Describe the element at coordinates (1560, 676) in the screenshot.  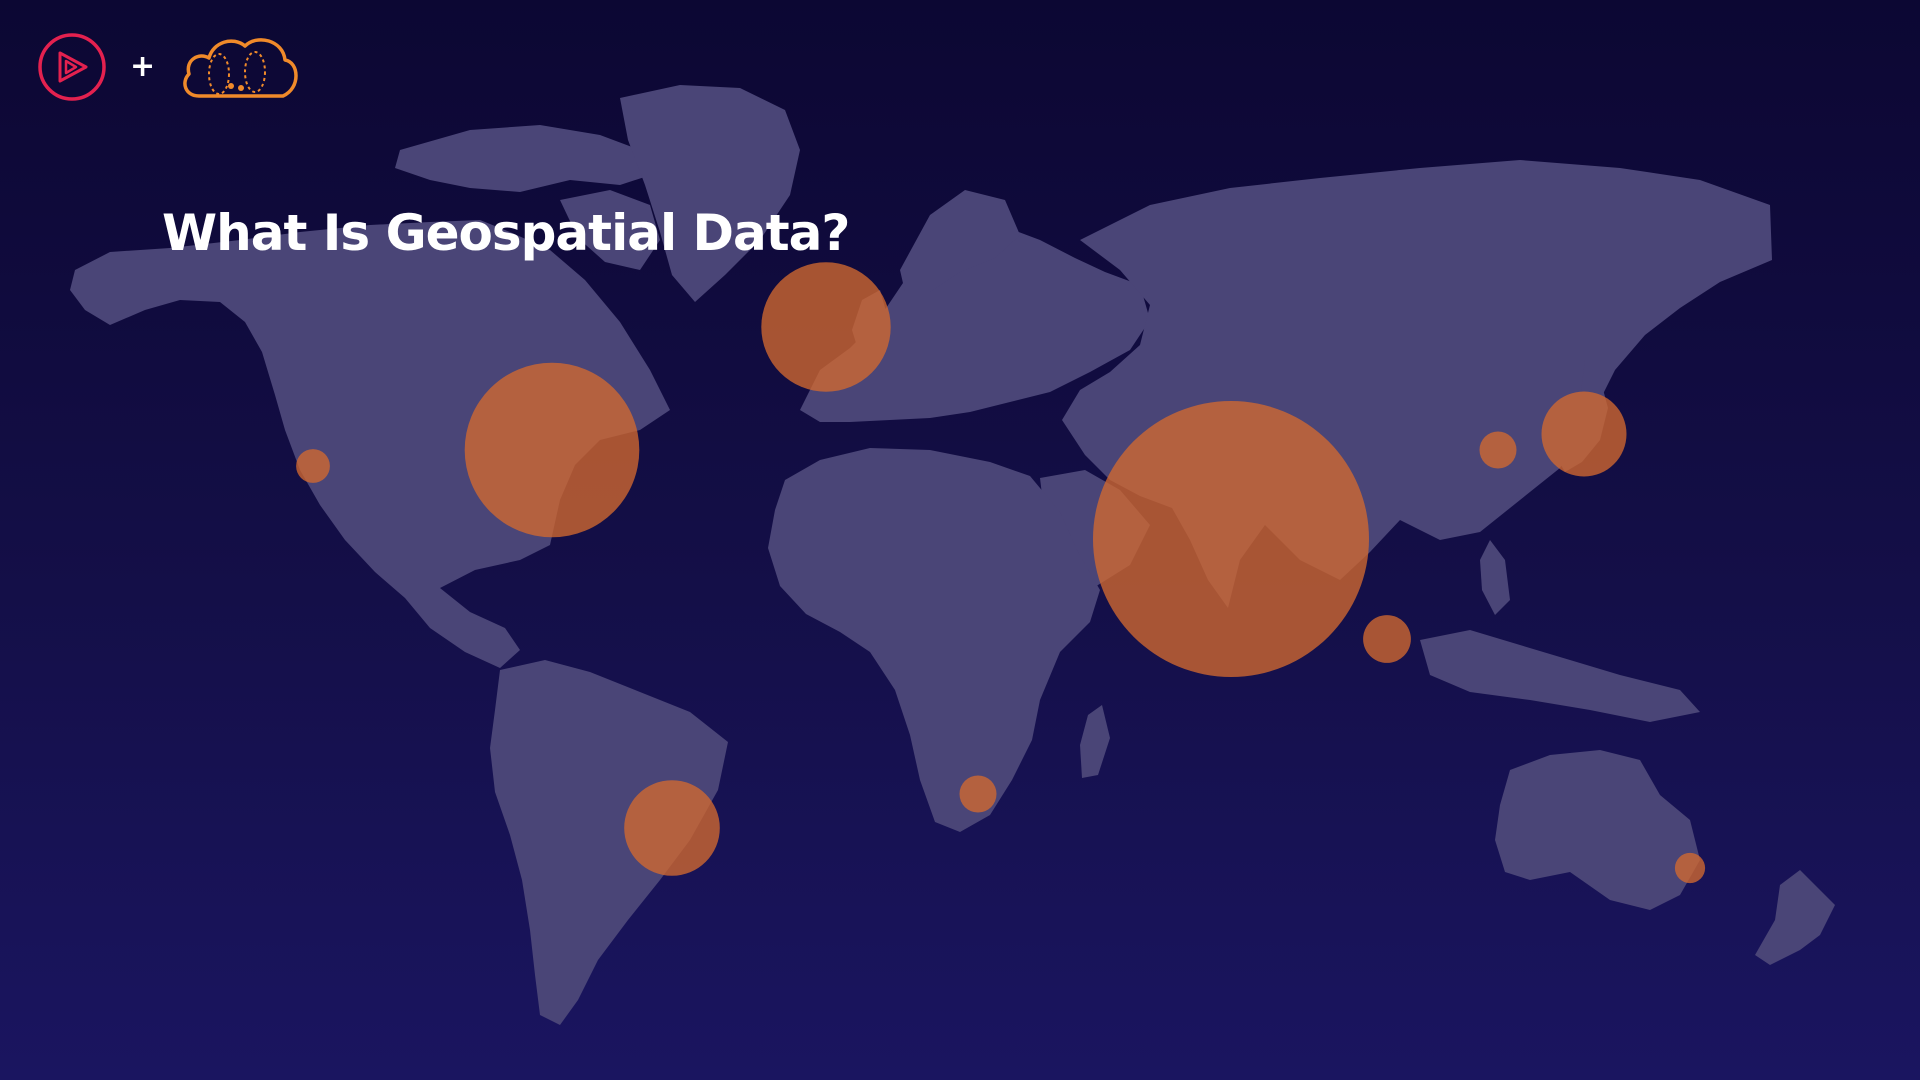
I see `indonesia` at that location.